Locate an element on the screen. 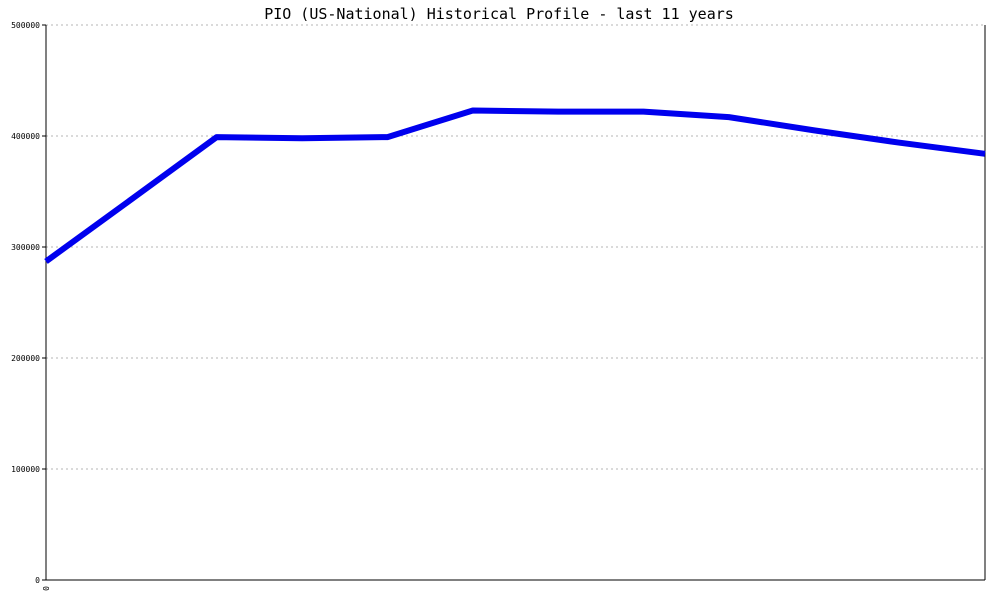  y-tick-label: 400000 is located at coordinates (25, 136).